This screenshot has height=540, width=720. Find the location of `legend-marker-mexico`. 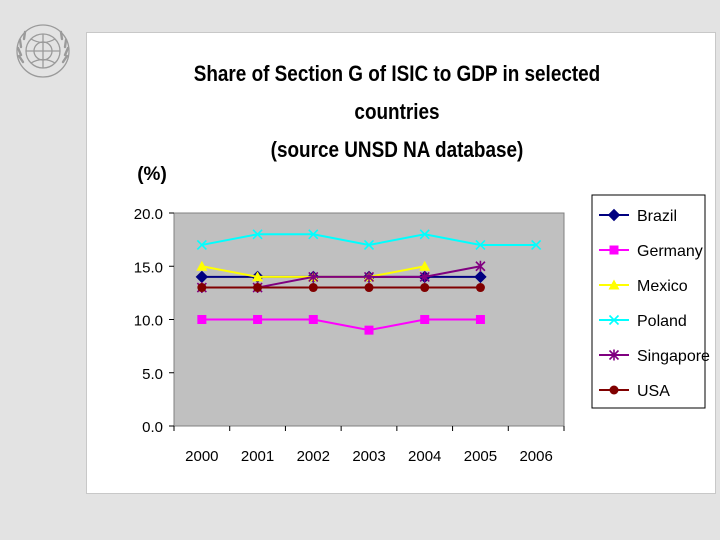

legend-marker-mexico is located at coordinates (614, 284).